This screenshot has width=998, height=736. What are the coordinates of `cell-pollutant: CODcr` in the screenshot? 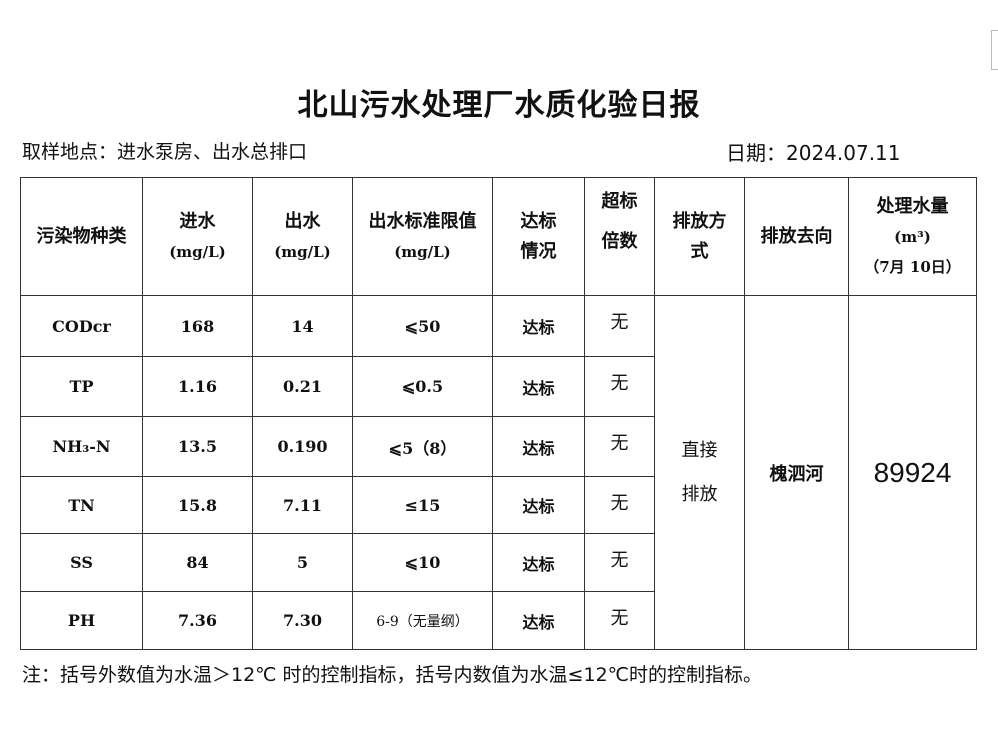 It's located at (81, 326).